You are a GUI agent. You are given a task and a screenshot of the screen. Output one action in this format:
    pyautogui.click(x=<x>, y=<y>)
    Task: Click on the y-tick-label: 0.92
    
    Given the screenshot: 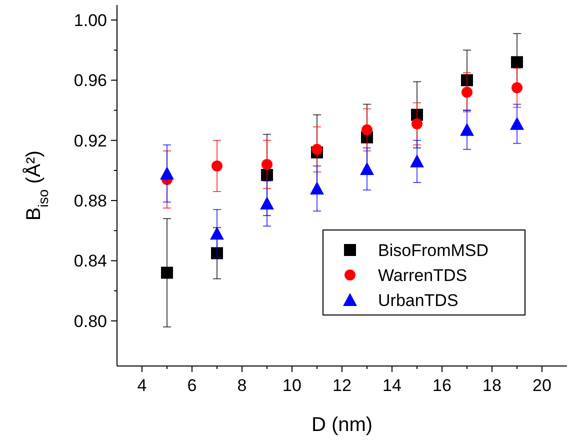 What is the action you would take?
    pyautogui.click(x=90, y=140)
    